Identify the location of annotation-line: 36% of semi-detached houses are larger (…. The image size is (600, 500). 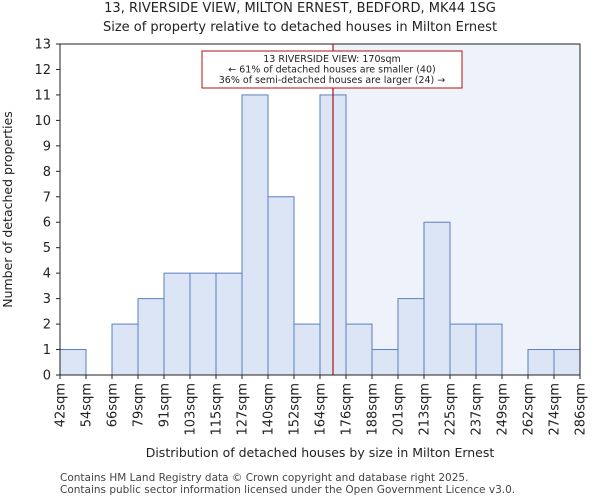
(332, 80).